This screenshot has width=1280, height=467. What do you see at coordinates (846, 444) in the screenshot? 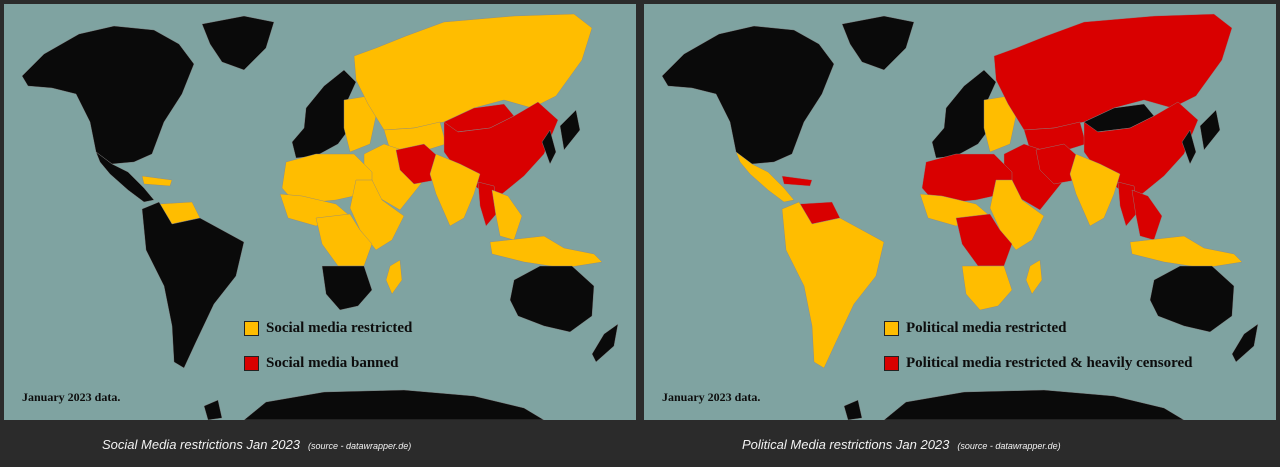
I see `caption-title: Political Media restrictions Jan 2023` at bounding box center [846, 444].